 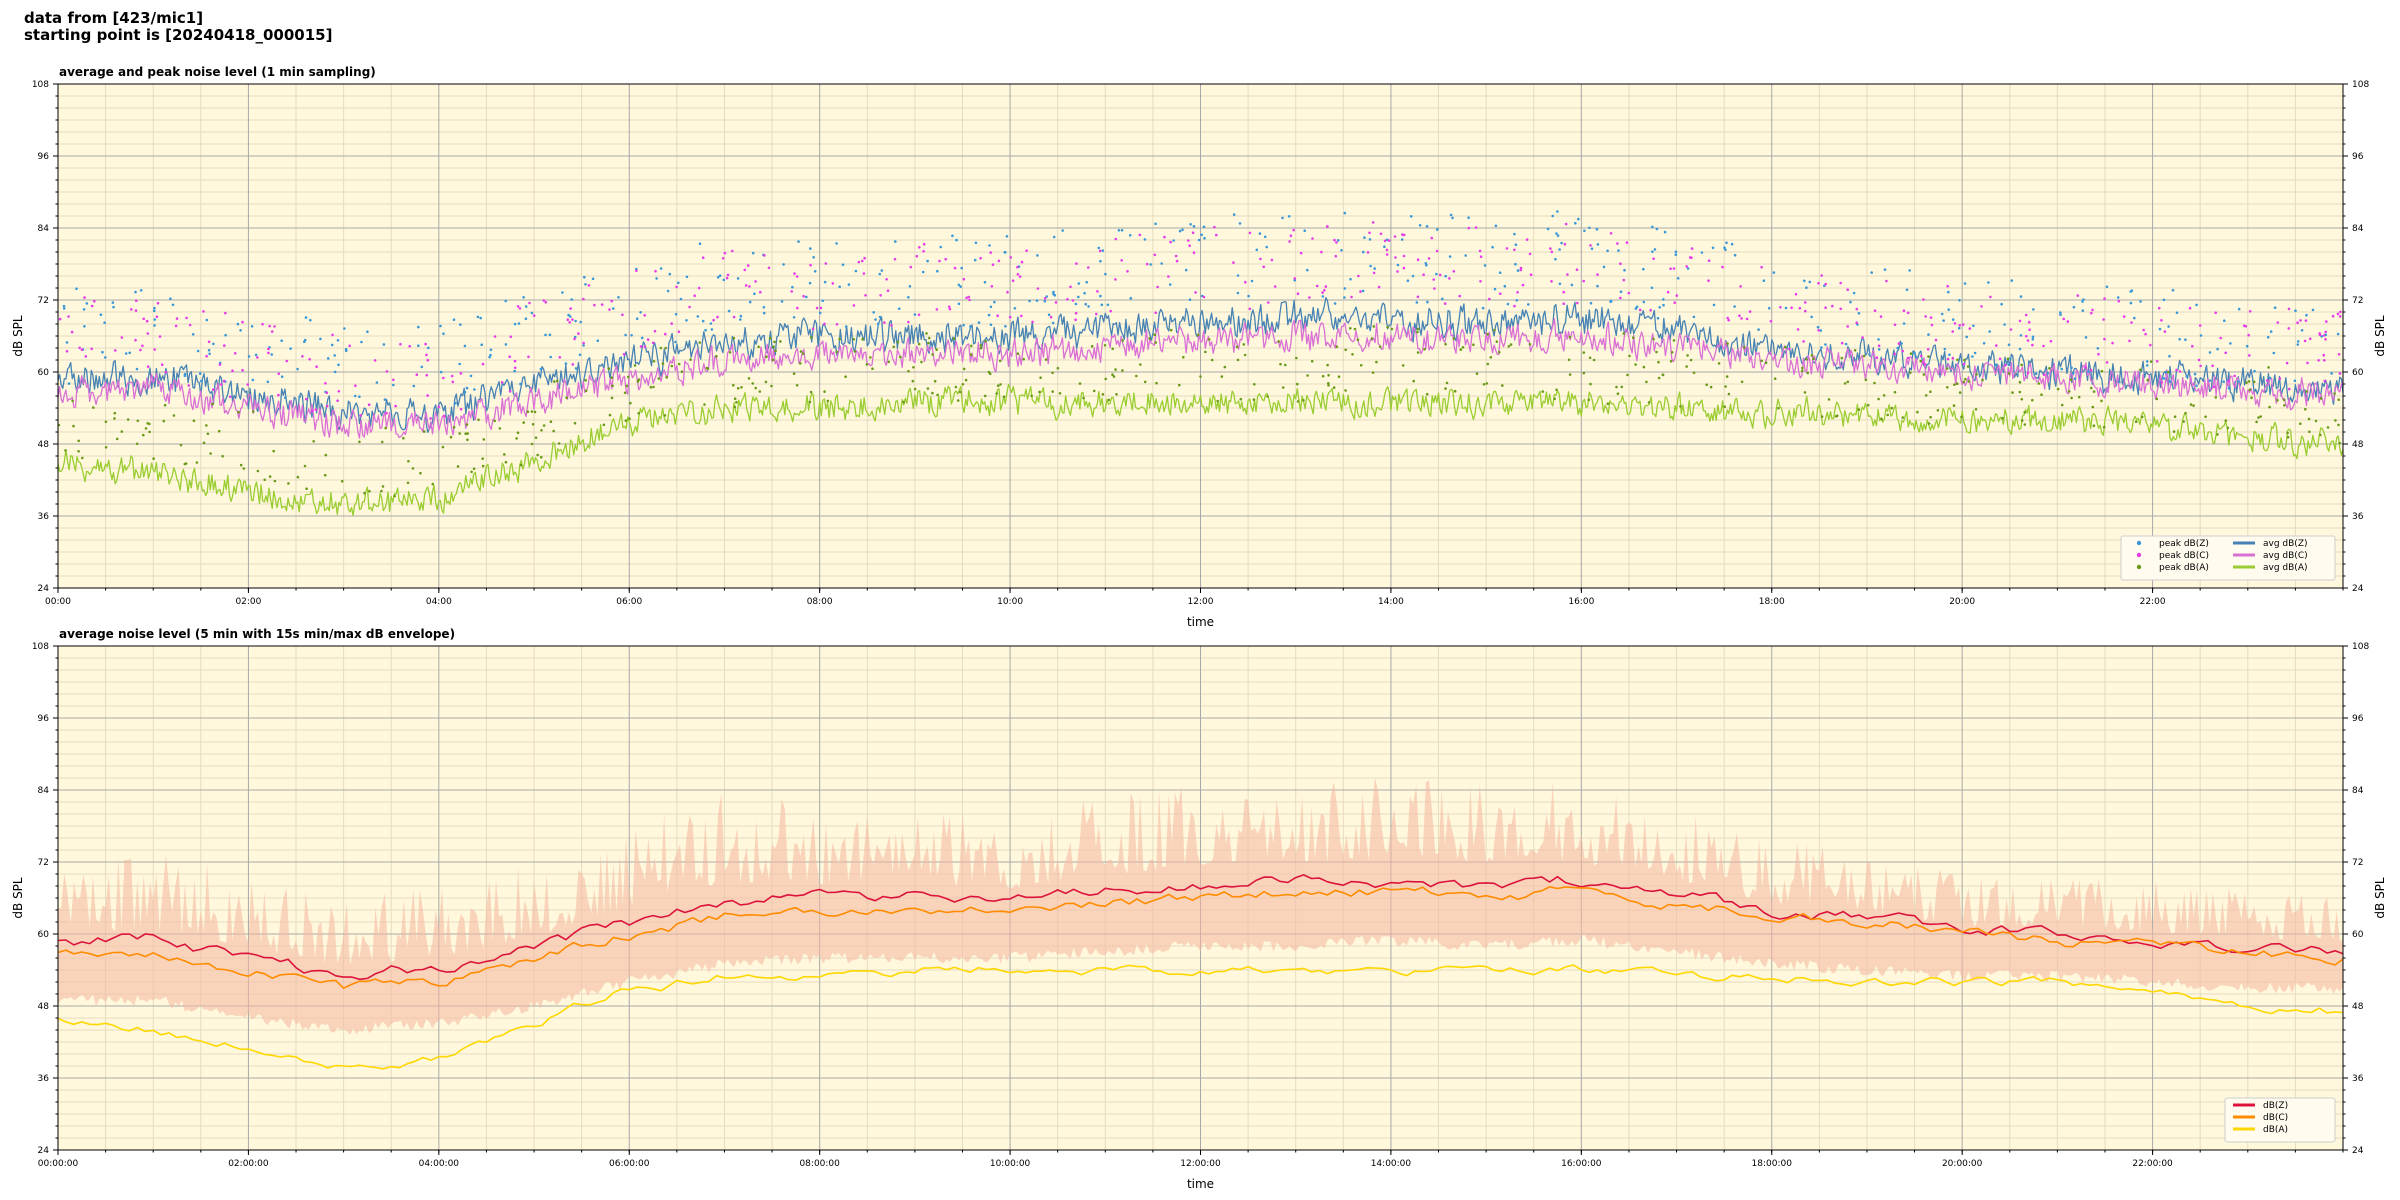 What do you see at coordinates (44, 445) in the screenshot?
I see `y-tick-label-left: 48` at bounding box center [44, 445].